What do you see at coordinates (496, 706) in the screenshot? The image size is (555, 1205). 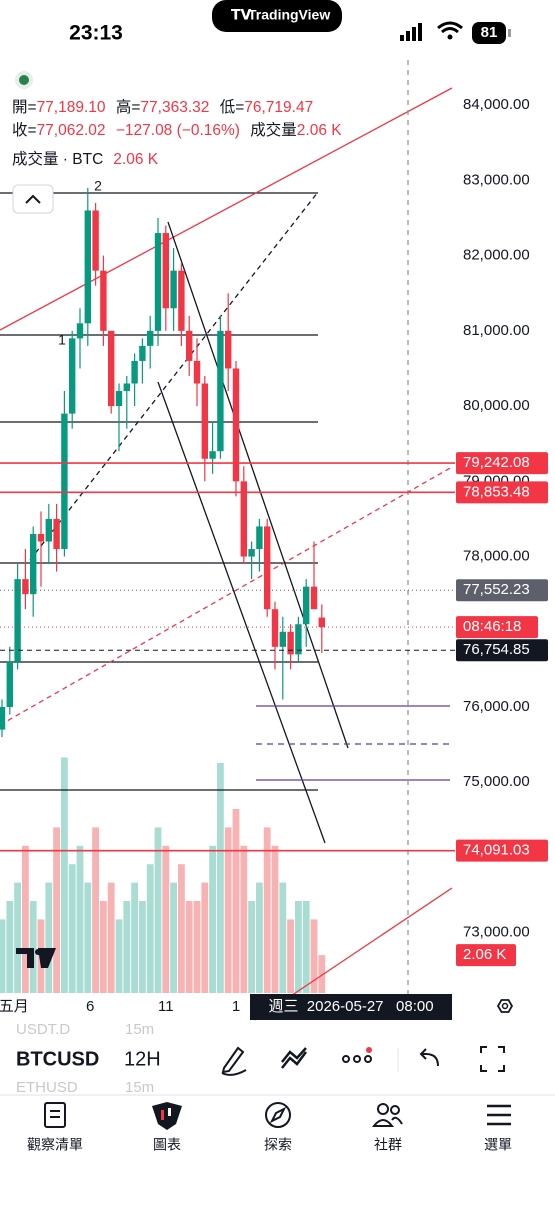 I see `y-tick-label: 76,000.00` at bounding box center [496, 706].